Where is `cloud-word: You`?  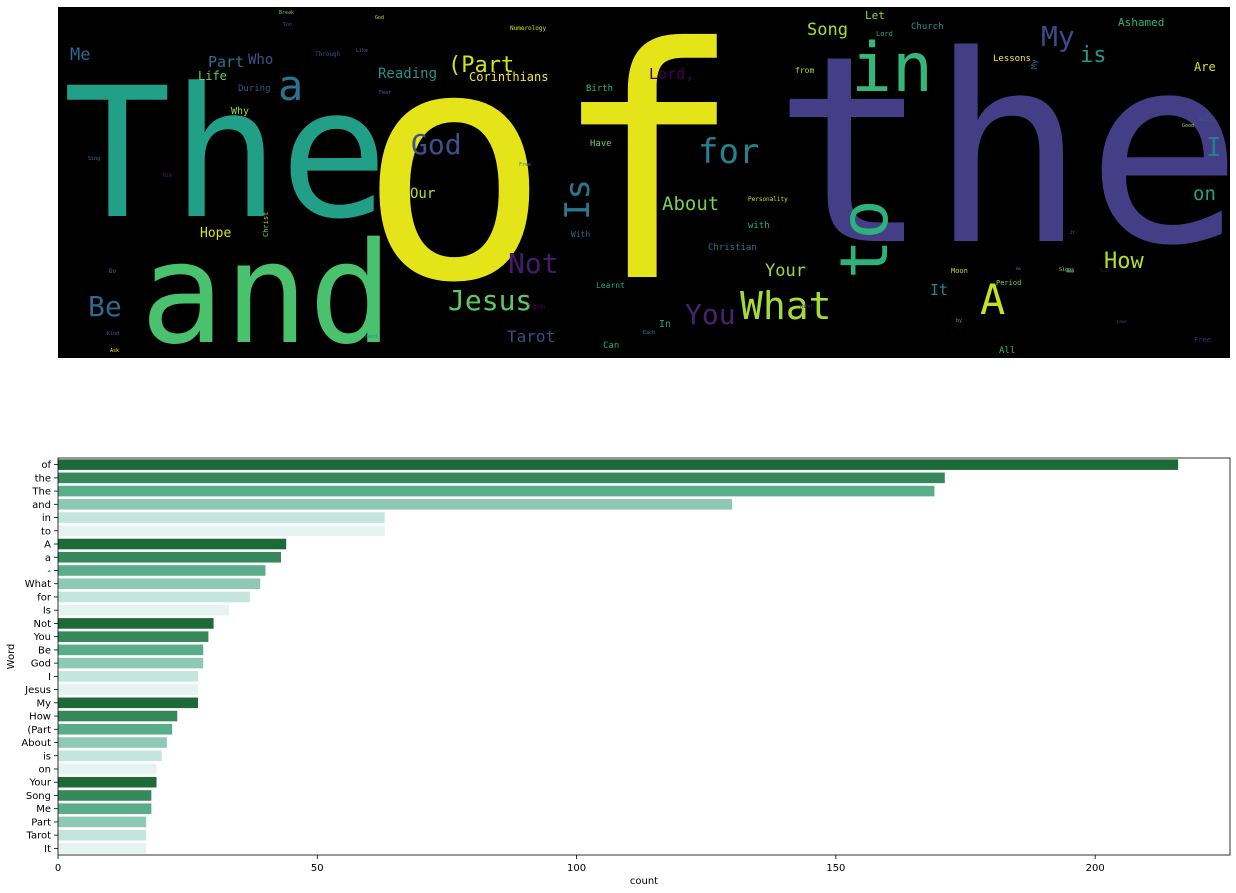 cloud-word: You is located at coordinates (710, 314).